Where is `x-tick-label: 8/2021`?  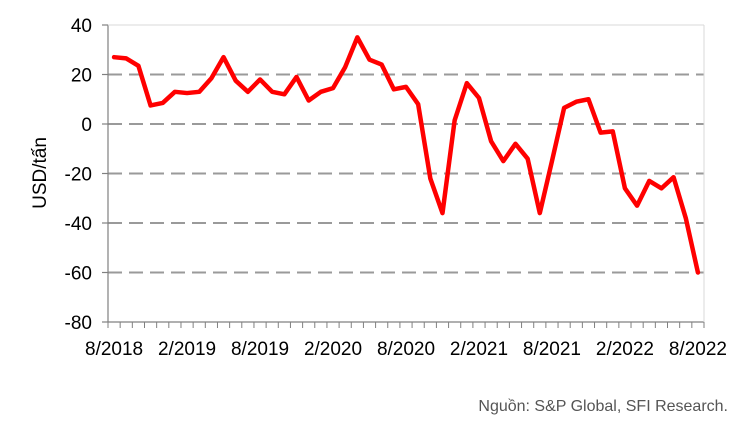 x-tick-label: 8/2021 is located at coordinates (552, 349).